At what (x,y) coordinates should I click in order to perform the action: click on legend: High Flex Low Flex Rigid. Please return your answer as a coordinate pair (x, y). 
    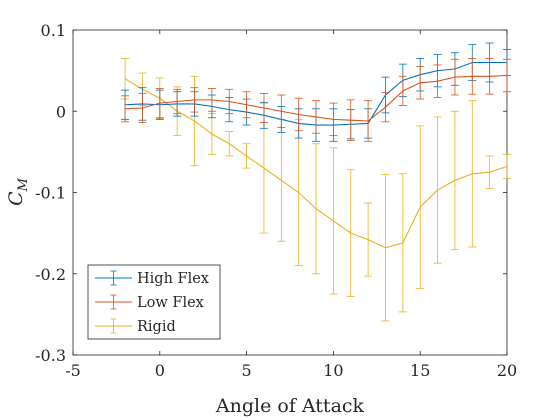
    Looking at the image, I should click on (154, 302).